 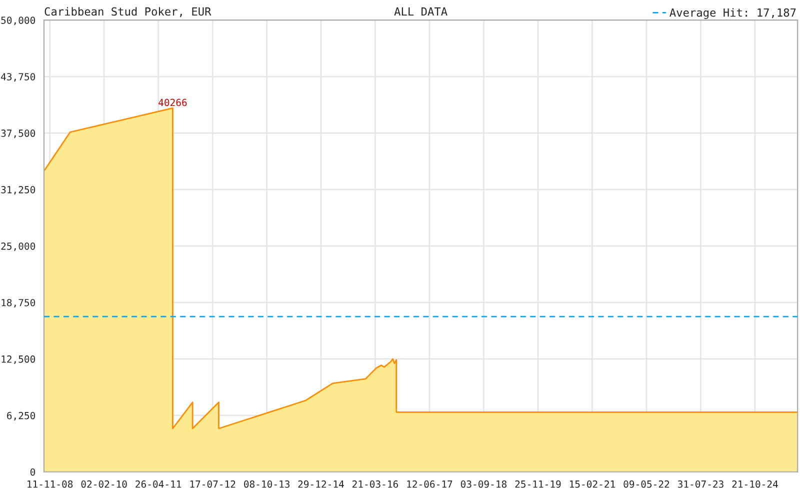 What do you see at coordinates (33, 472) in the screenshot?
I see `y-tick-label: 0` at bounding box center [33, 472].